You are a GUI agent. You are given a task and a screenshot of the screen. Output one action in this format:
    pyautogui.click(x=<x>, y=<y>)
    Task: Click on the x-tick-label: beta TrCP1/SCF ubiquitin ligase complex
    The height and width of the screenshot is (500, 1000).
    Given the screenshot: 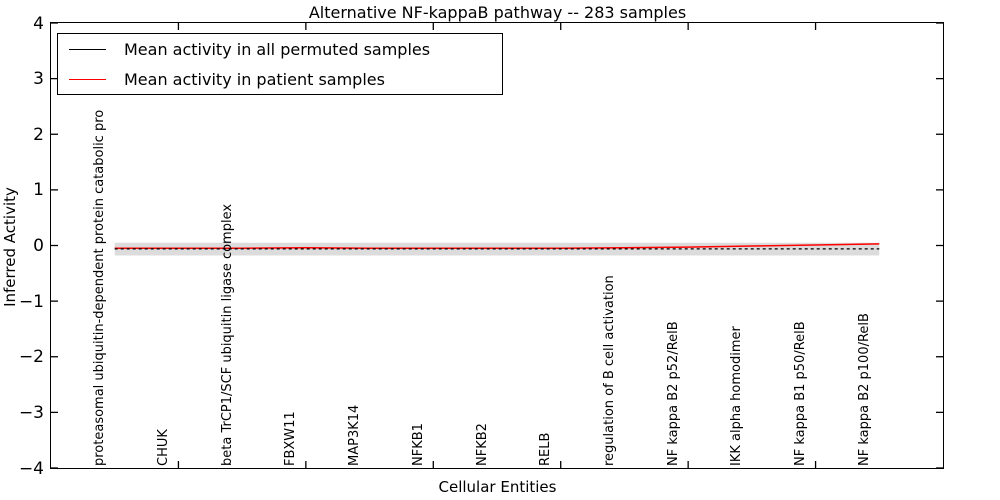 What is the action you would take?
    pyautogui.click(x=227, y=334)
    